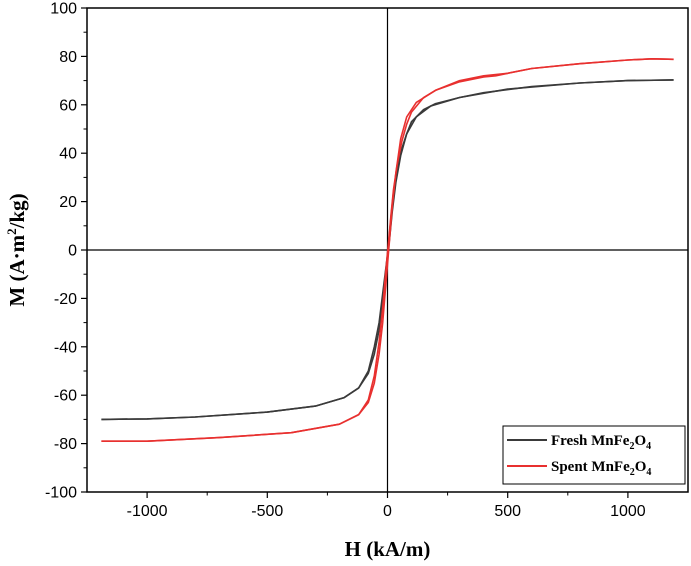  What do you see at coordinates (65, 396) in the screenshot?
I see `y-tick-label: -60` at bounding box center [65, 396].